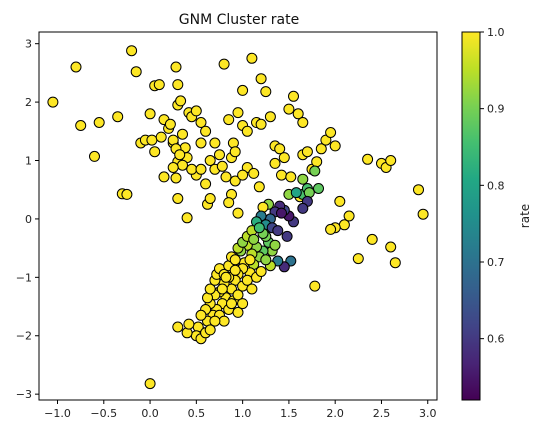  I want to click on colorbar, so click(471, 216).